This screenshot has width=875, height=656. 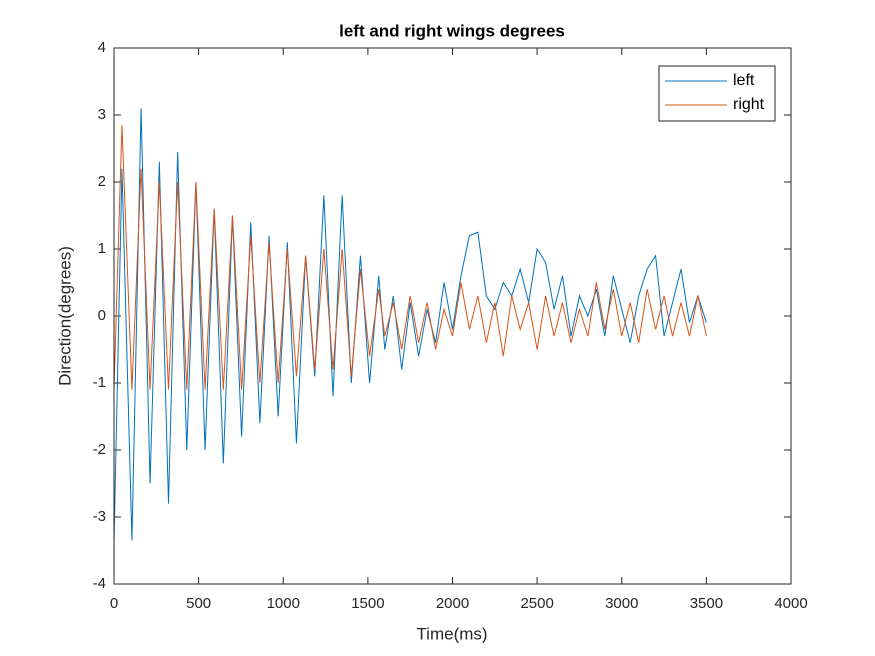 What do you see at coordinates (102, 315) in the screenshot?
I see `y-tick-label: 0` at bounding box center [102, 315].